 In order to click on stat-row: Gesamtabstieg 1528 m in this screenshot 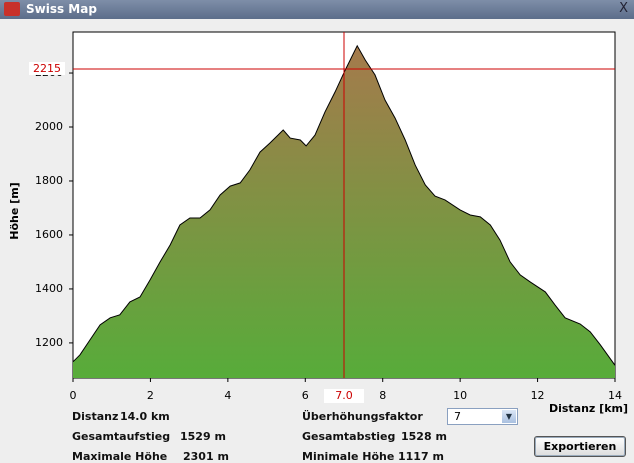, I will do `click(374, 436)`.